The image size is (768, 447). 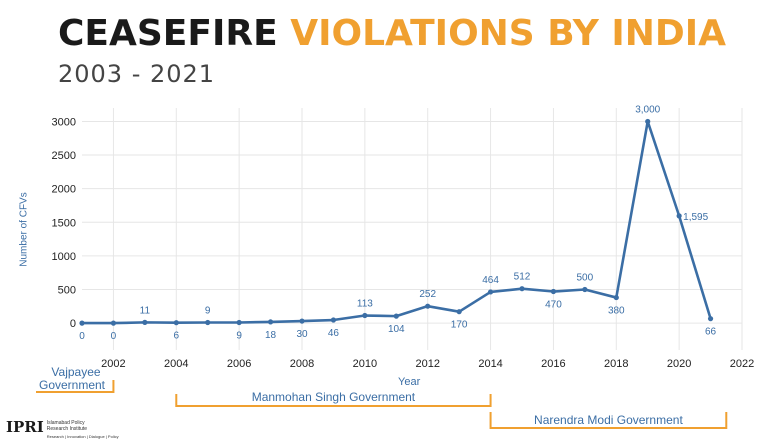 I want to click on logo-name: IPRI, so click(x=25, y=427).